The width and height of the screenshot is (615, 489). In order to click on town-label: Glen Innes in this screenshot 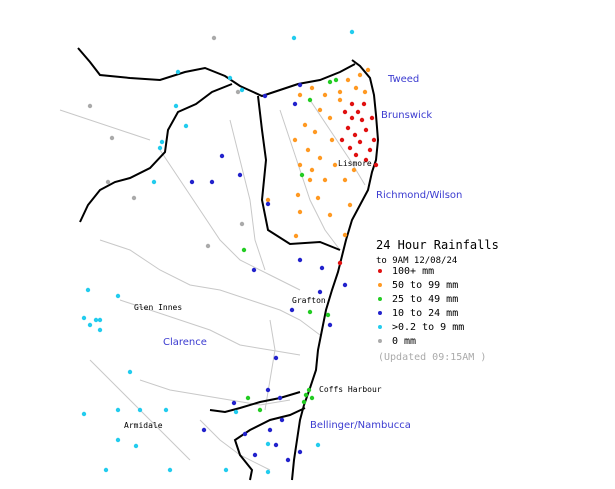, I will do `click(158, 307)`.